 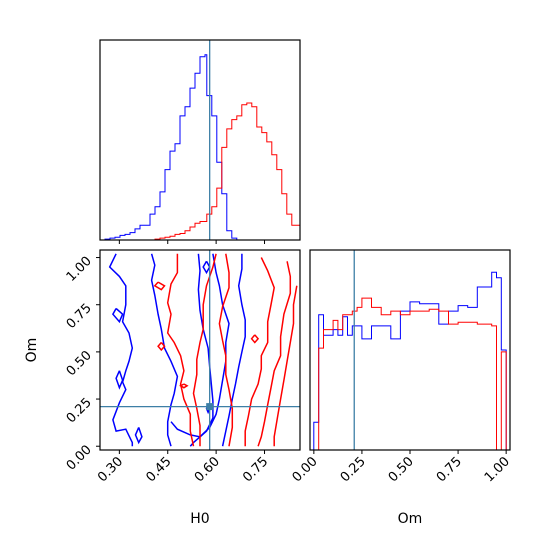 What do you see at coordinates (410, 519) in the screenshot?
I see `x-axis-label-om: Om` at bounding box center [410, 519].